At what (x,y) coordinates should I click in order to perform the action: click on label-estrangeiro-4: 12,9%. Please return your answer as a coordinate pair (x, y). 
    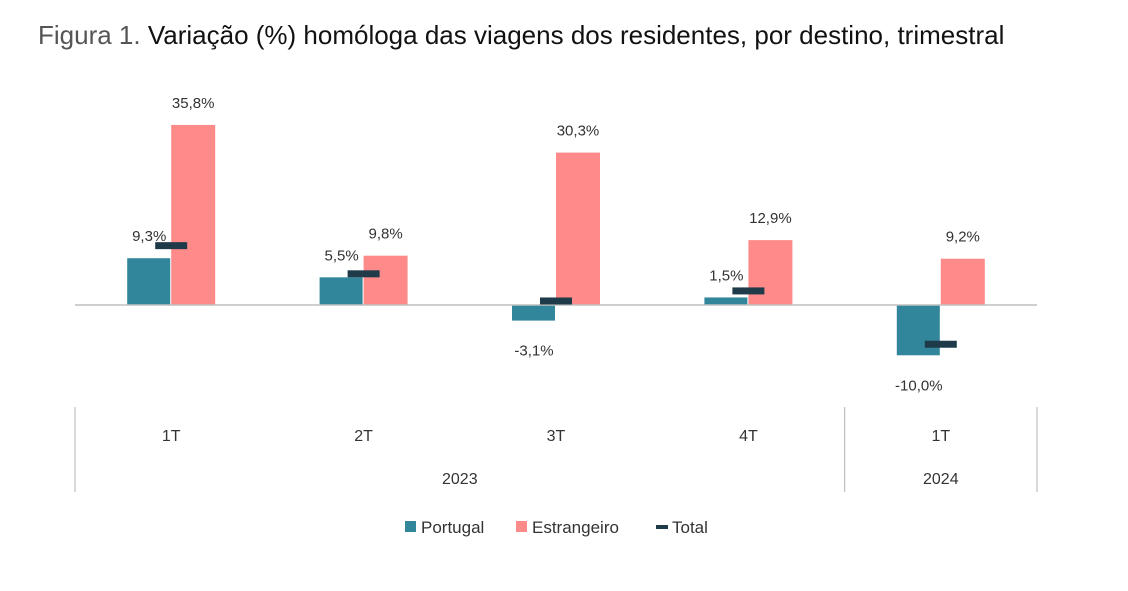
    Looking at the image, I should click on (770, 218).